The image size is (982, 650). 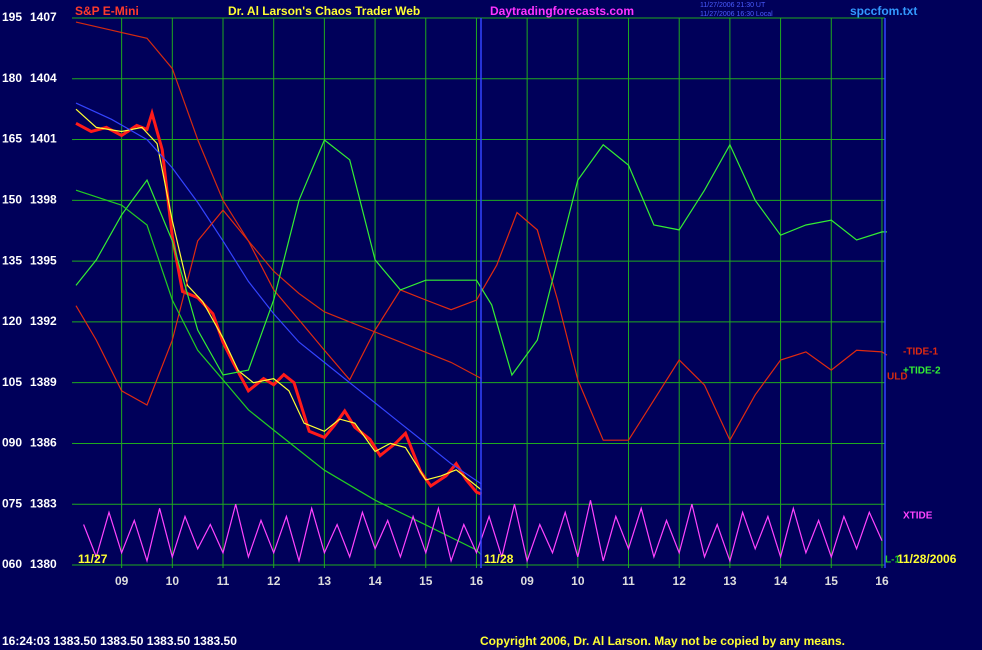 What do you see at coordinates (93, 559) in the screenshot?
I see `date-label: 11/27` at bounding box center [93, 559].